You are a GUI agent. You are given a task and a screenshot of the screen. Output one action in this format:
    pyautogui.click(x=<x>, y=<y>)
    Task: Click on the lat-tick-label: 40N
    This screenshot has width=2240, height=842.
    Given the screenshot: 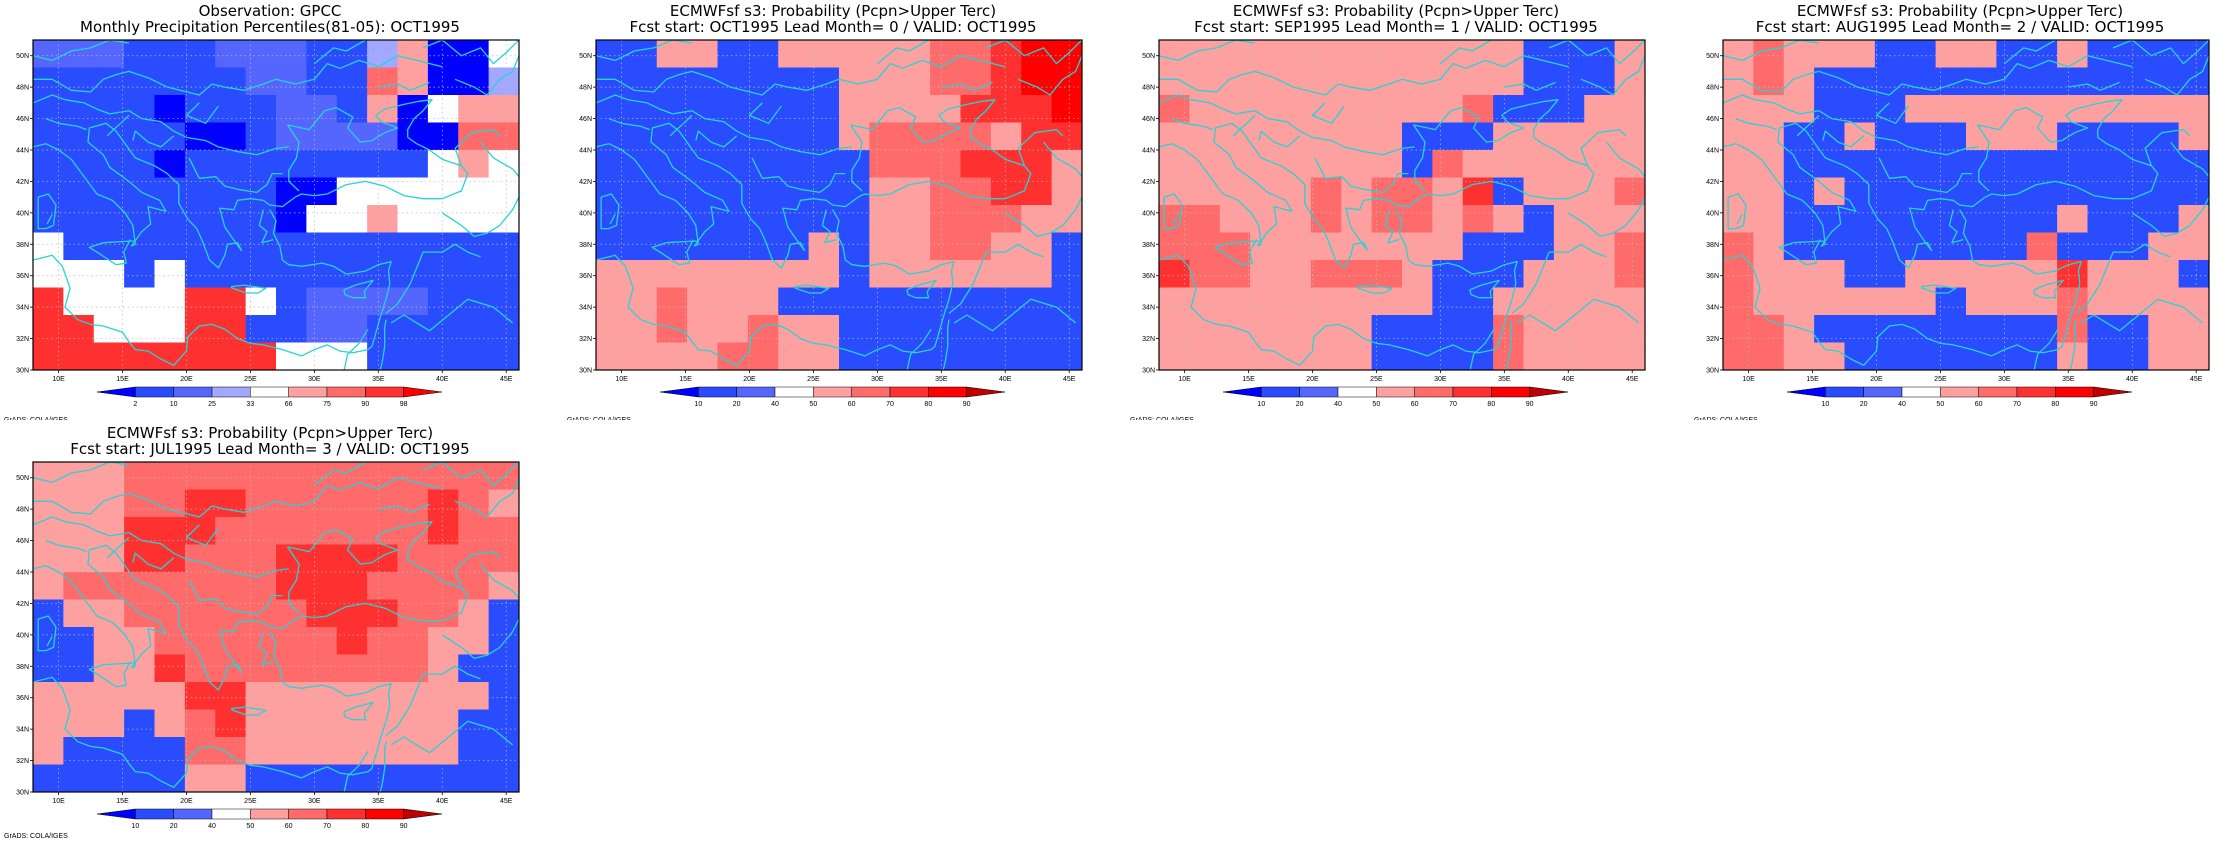 What is the action you would take?
    pyautogui.click(x=585, y=213)
    